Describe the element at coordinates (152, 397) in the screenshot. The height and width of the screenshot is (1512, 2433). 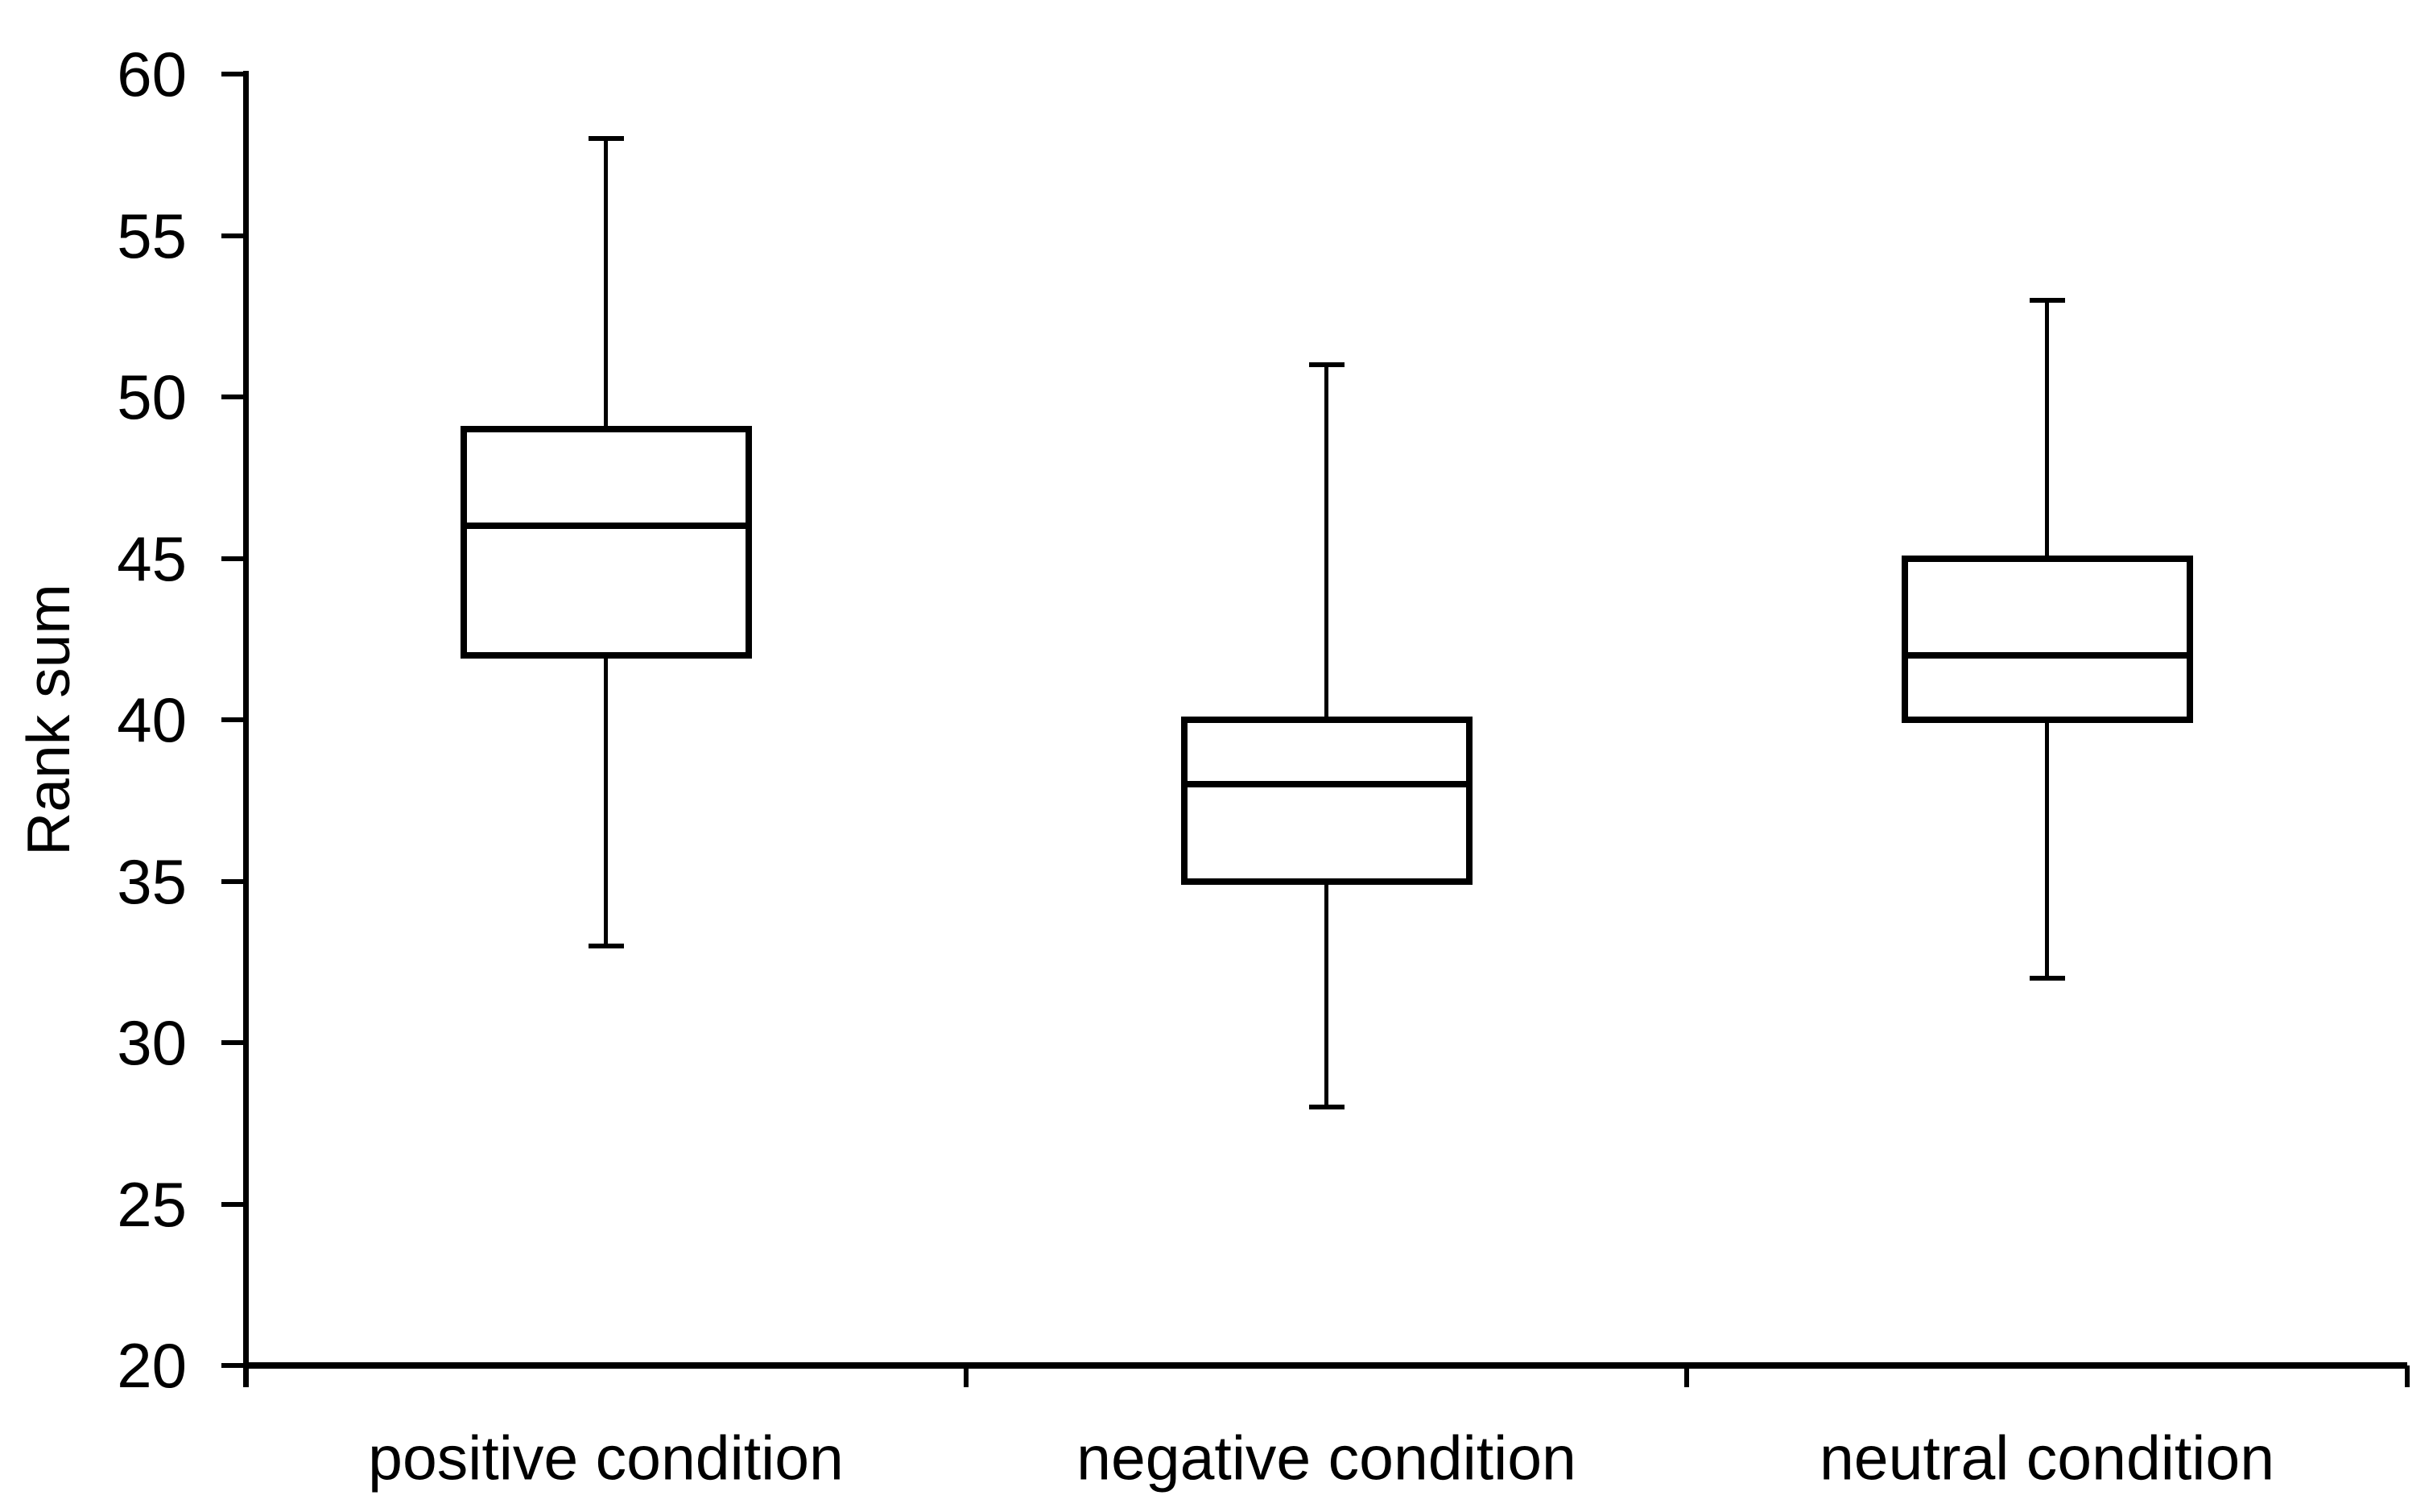
I see `y-tick-label: 50` at that location.